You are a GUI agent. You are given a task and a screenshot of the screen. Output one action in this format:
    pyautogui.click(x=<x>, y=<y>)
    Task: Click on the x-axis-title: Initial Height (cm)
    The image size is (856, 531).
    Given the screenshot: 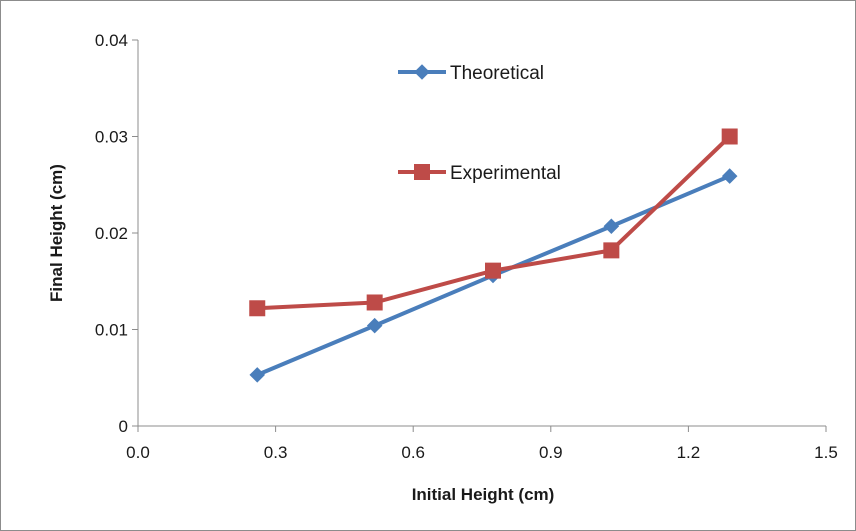 What is the action you would take?
    pyautogui.click(x=483, y=494)
    